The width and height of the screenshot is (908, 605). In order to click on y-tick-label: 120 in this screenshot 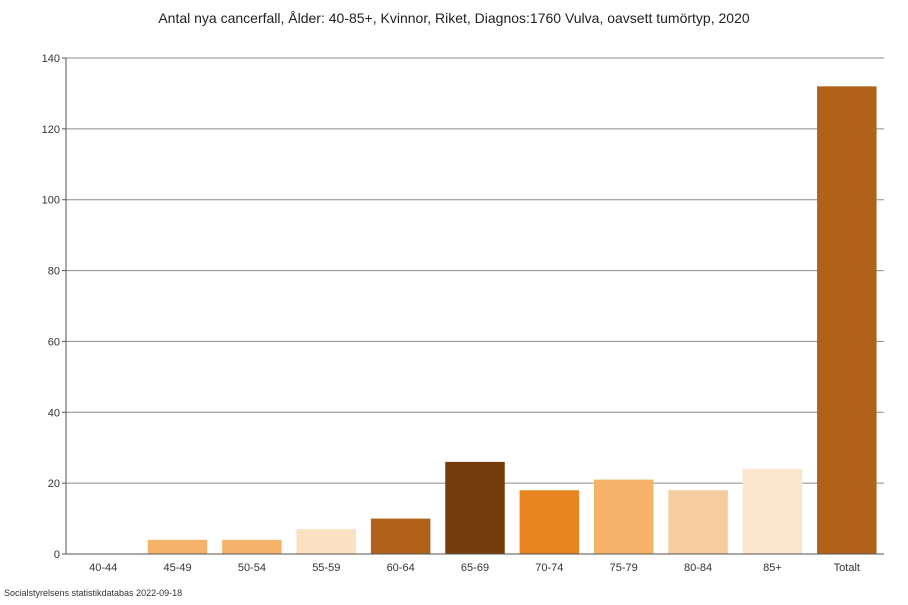, I will do `click(51, 130)`.